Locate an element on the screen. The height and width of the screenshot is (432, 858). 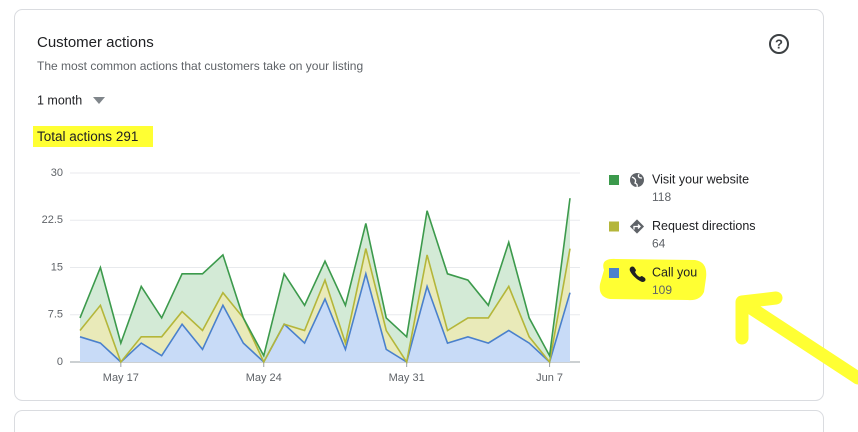
help-icon is located at coordinates (779, 44).